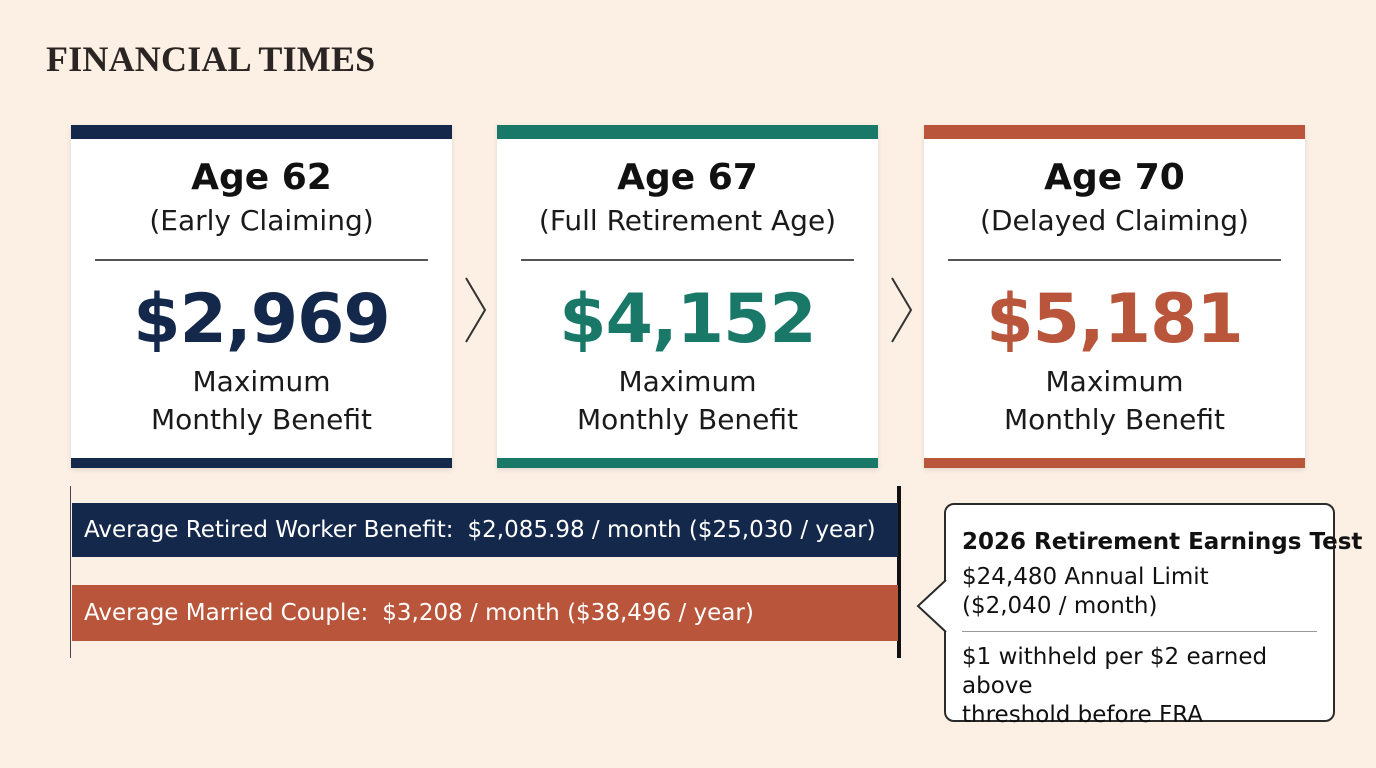 The width and height of the screenshot is (1376, 768). What do you see at coordinates (899, 572) in the screenshot?
I see `bracket-right-line` at bounding box center [899, 572].